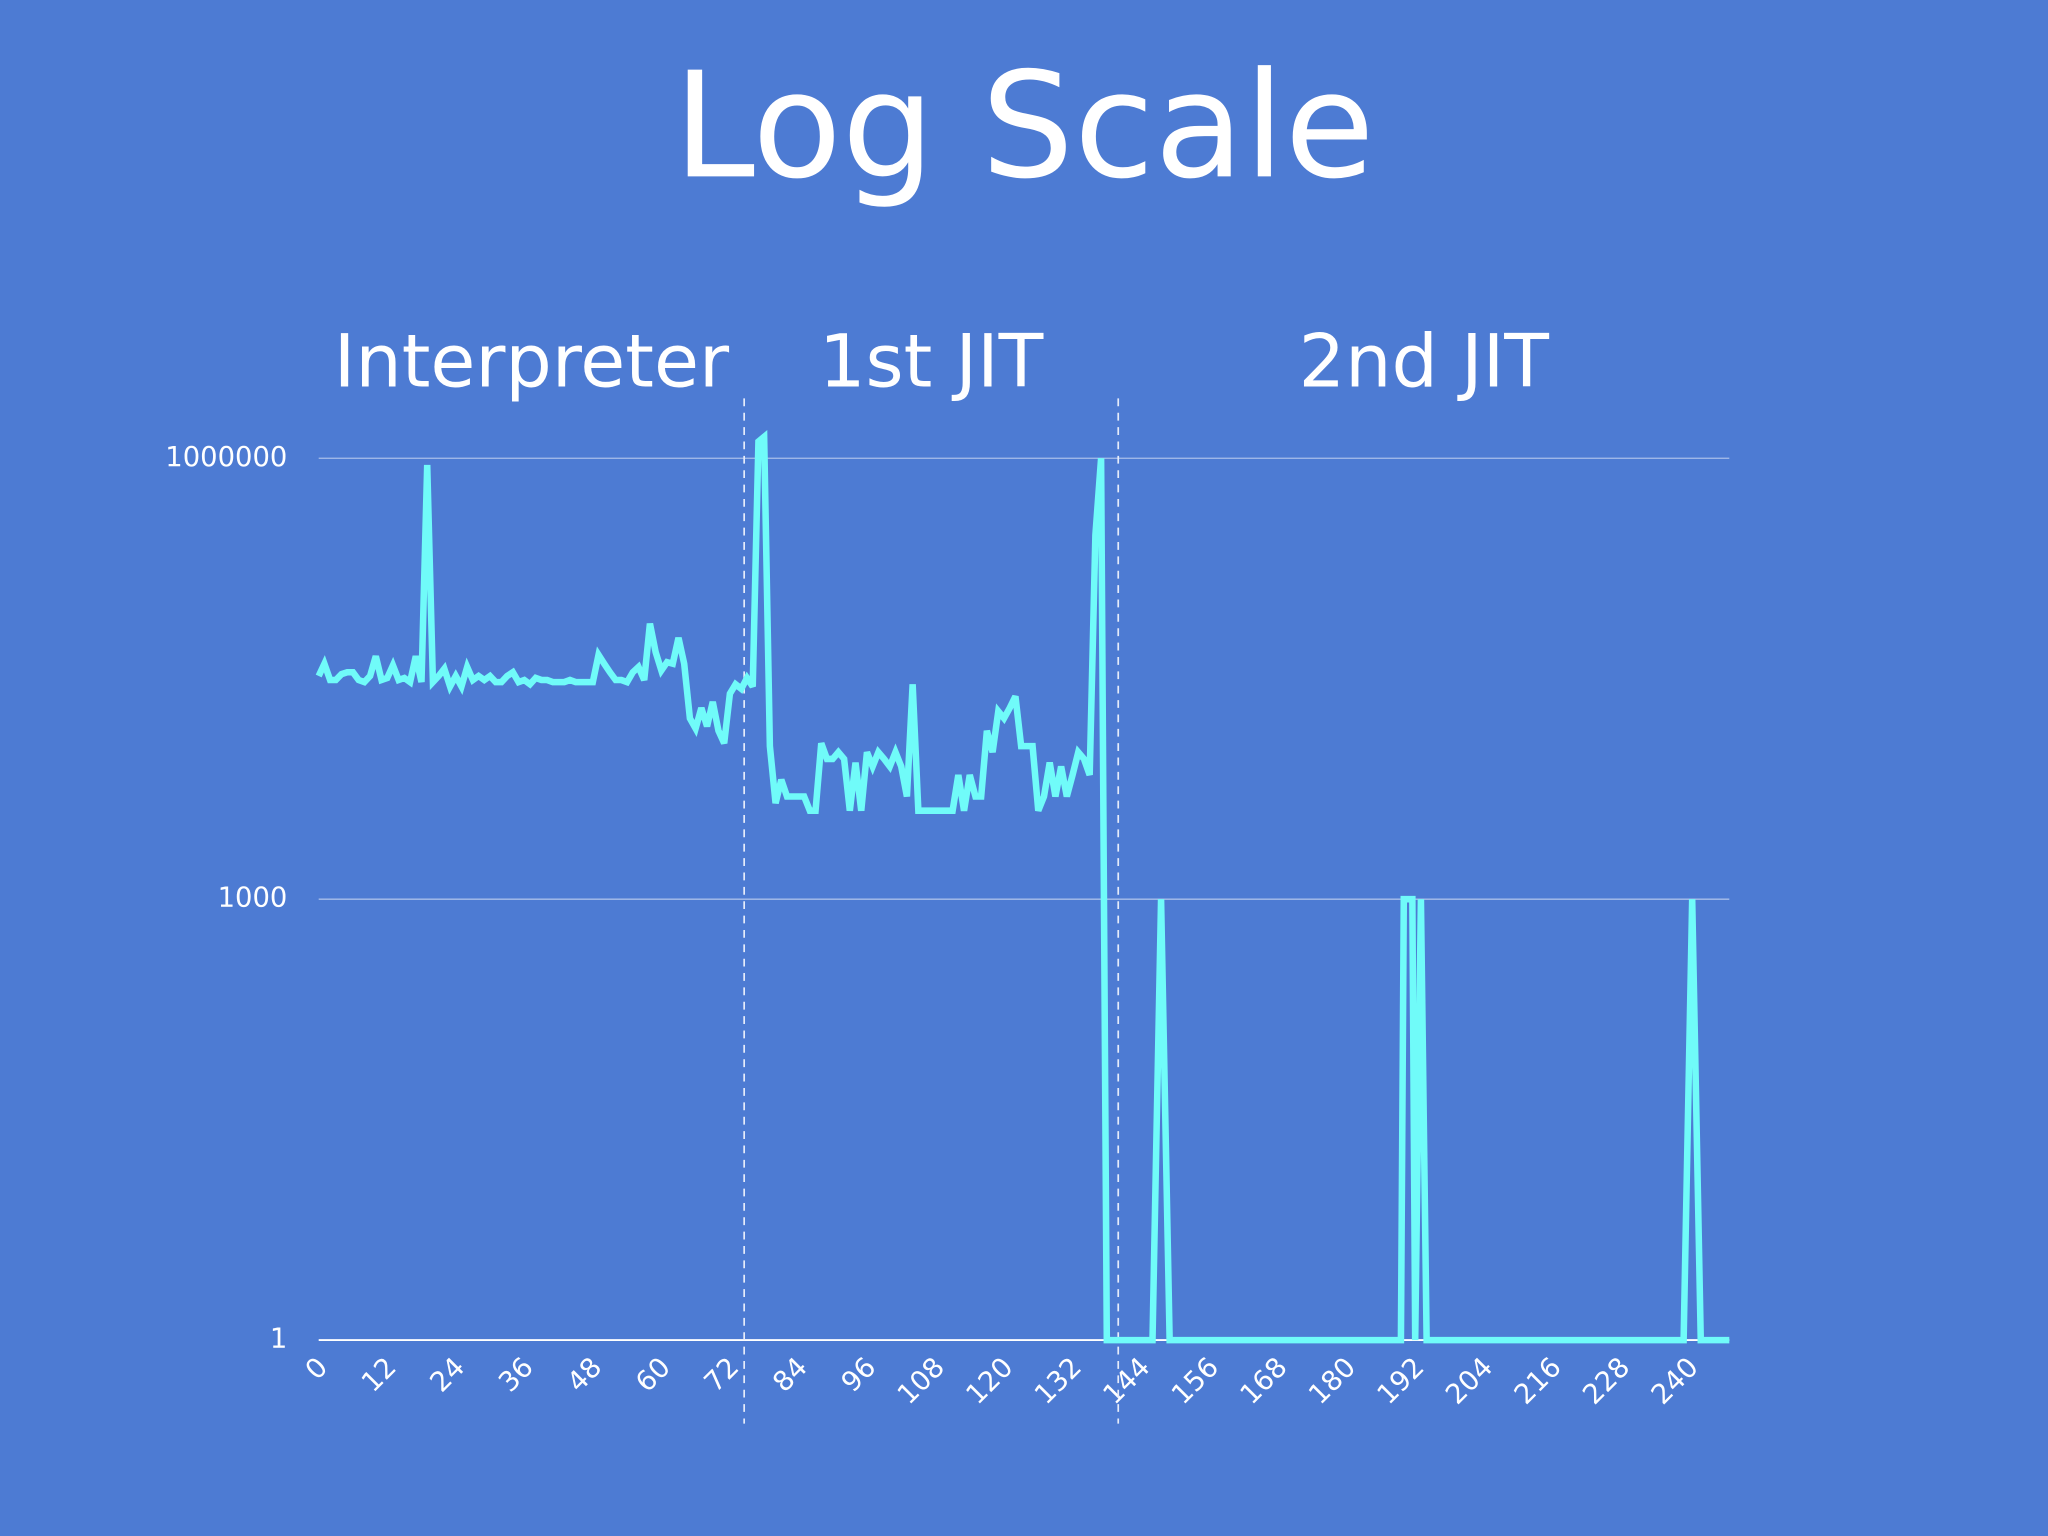 This screenshot has width=2048, height=1536. What do you see at coordinates (931, 362) in the screenshot?
I see `region-label: 1st JIT` at bounding box center [931, 362].